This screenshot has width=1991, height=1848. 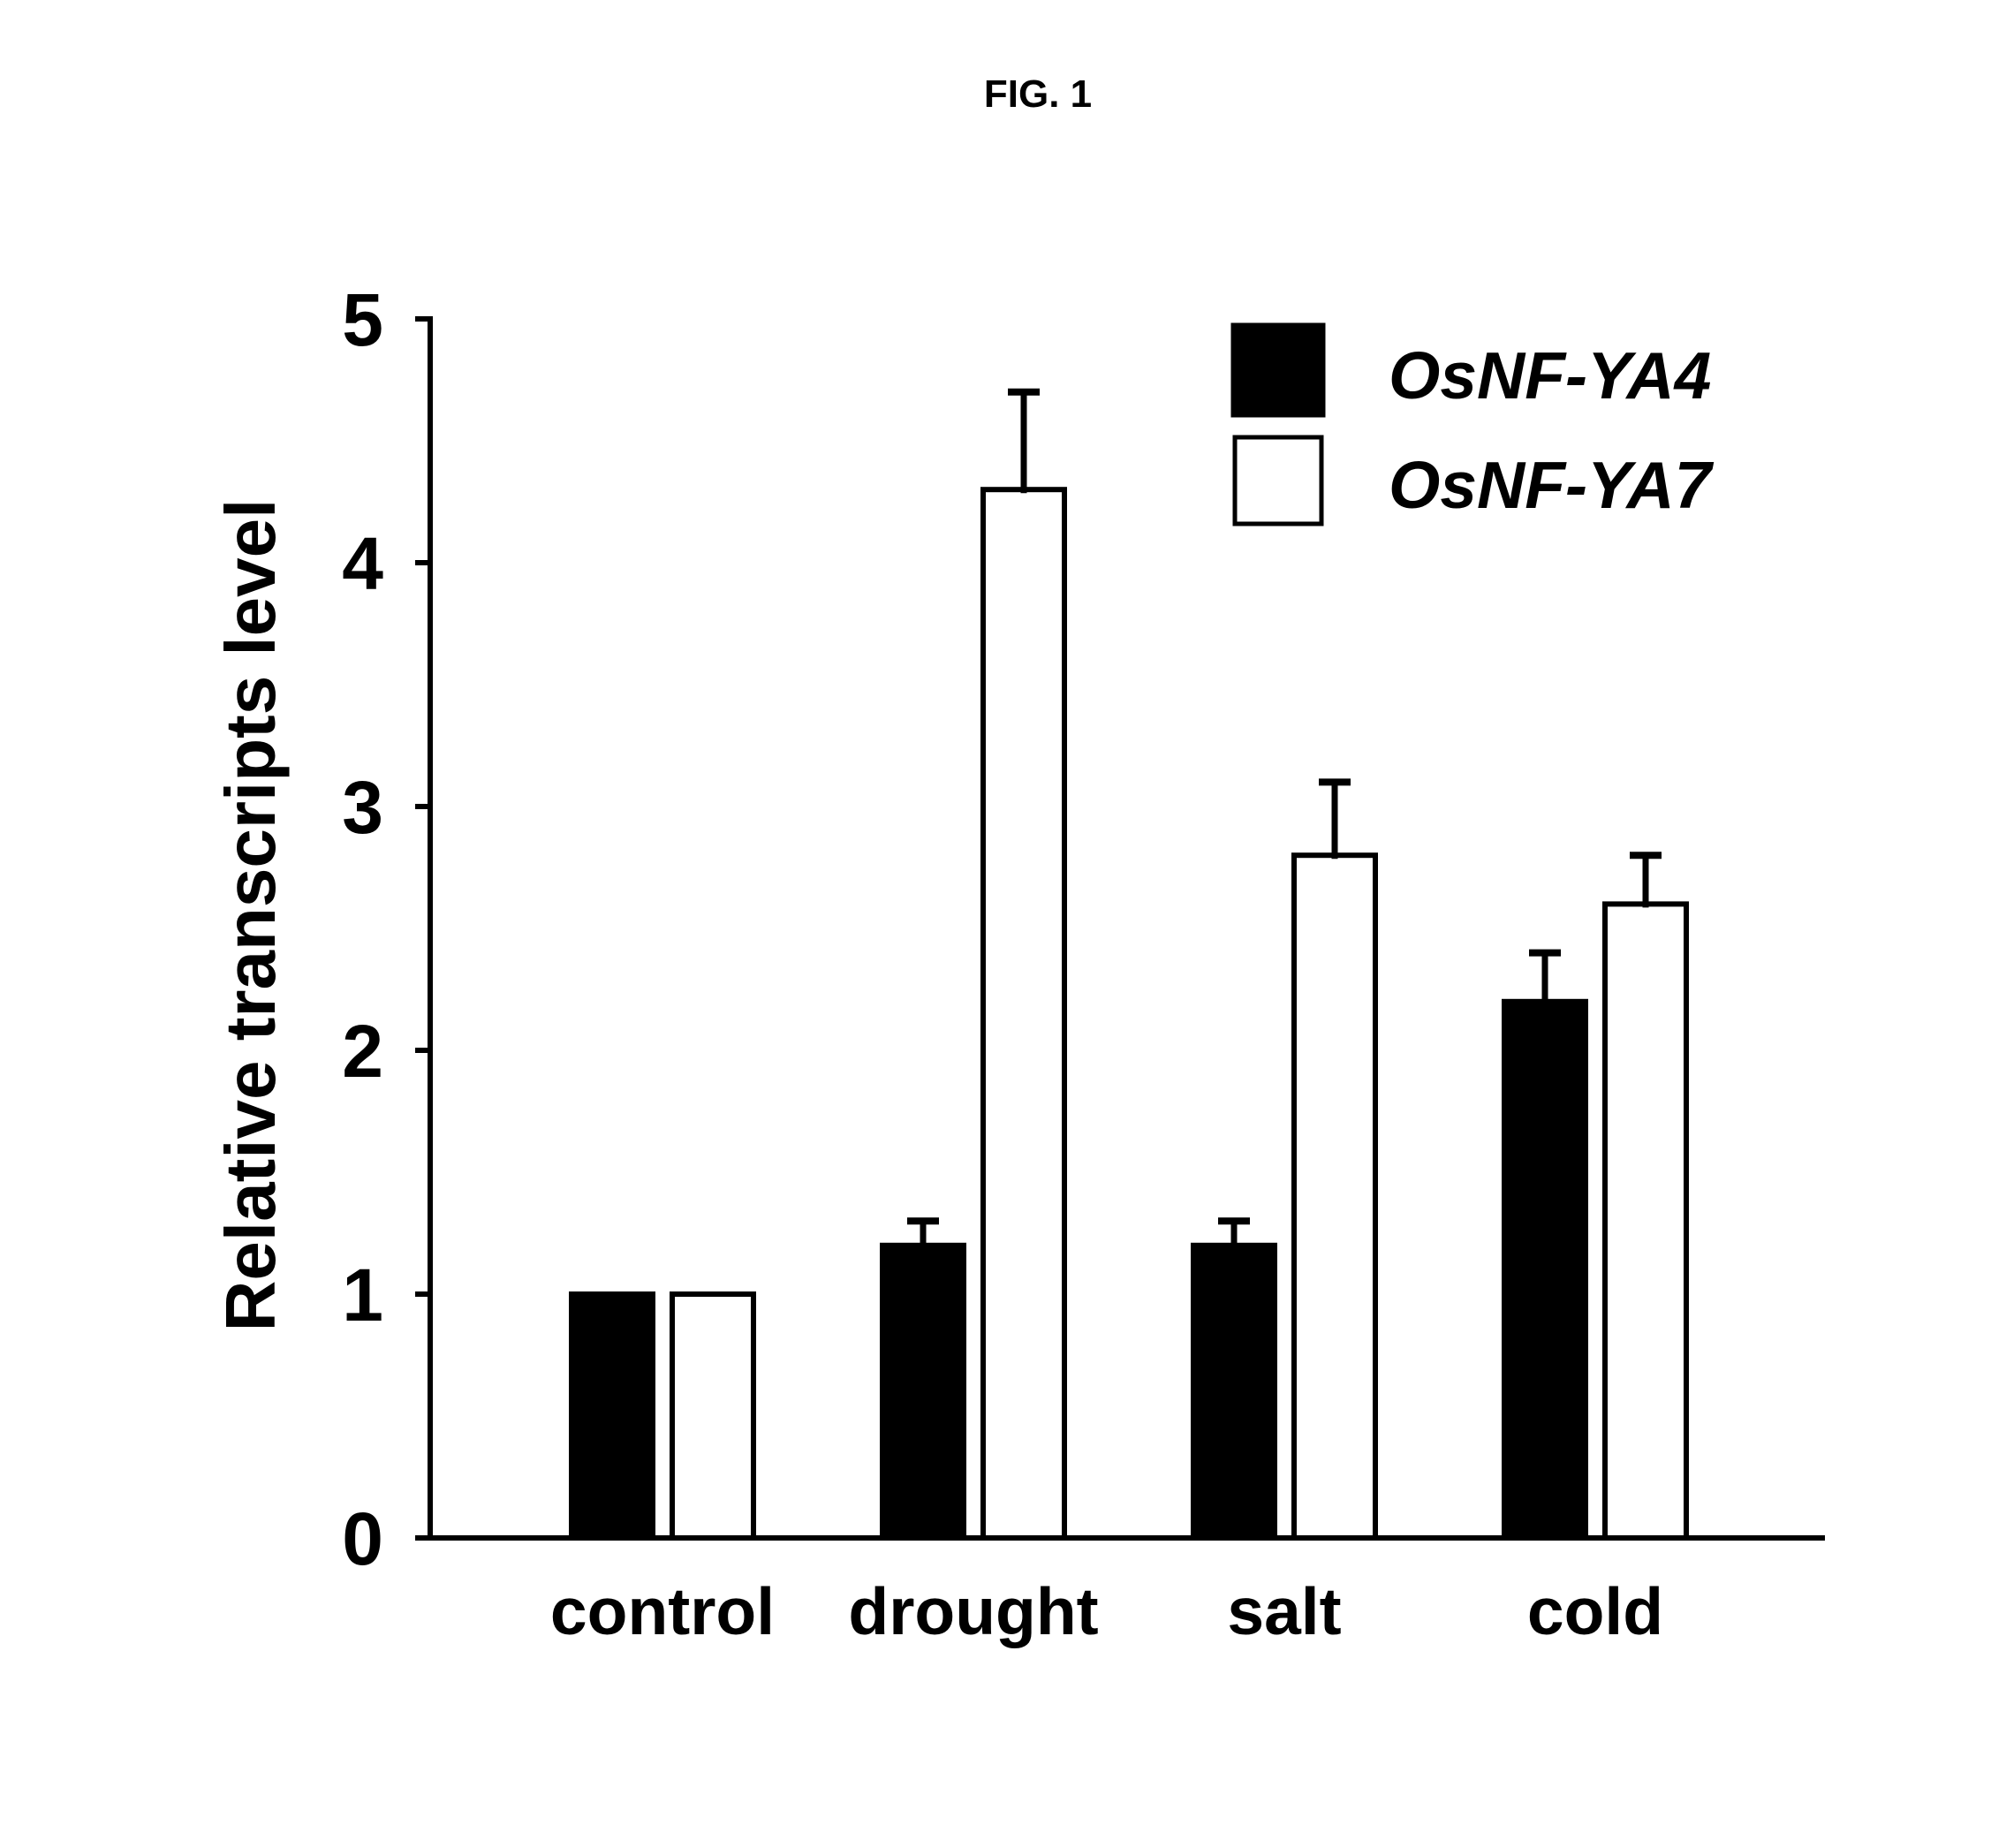 What do you see at coordinates (923, 1392) in the screenshot?
I see `bar-osnf-ya4-drought` at bounding box center [923, 1392].